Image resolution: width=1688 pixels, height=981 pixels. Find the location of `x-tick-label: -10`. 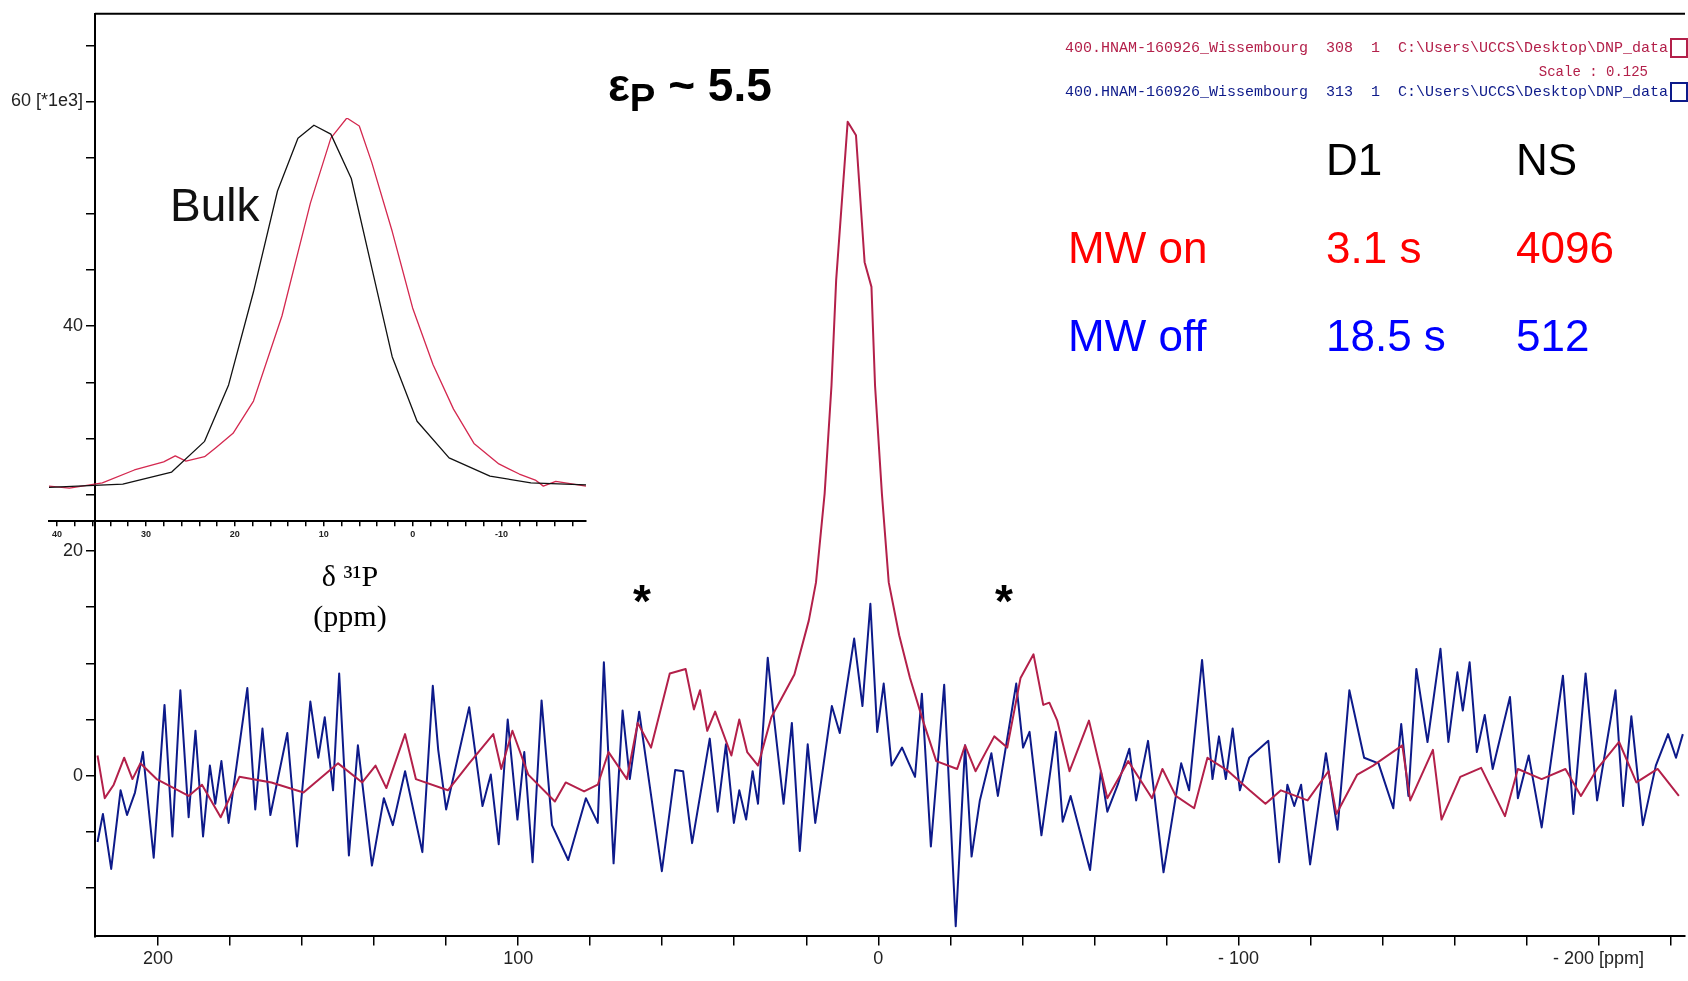

x-tick-label: -10 is located at coordinates (502, 534).